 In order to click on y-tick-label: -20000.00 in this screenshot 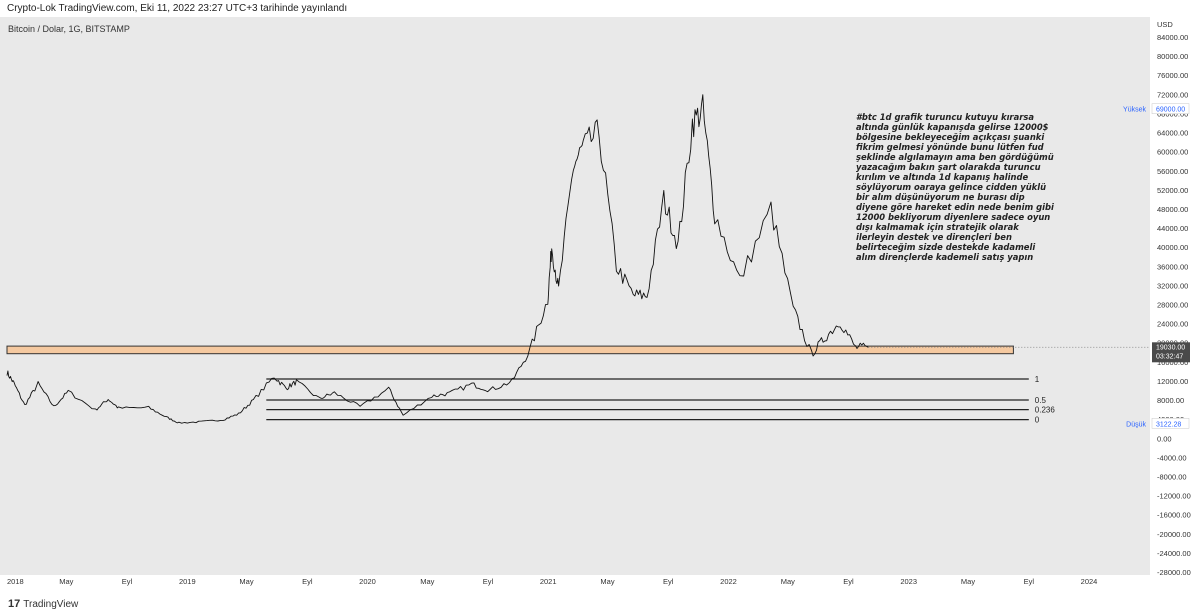, I will do `click(1174, 534)`.